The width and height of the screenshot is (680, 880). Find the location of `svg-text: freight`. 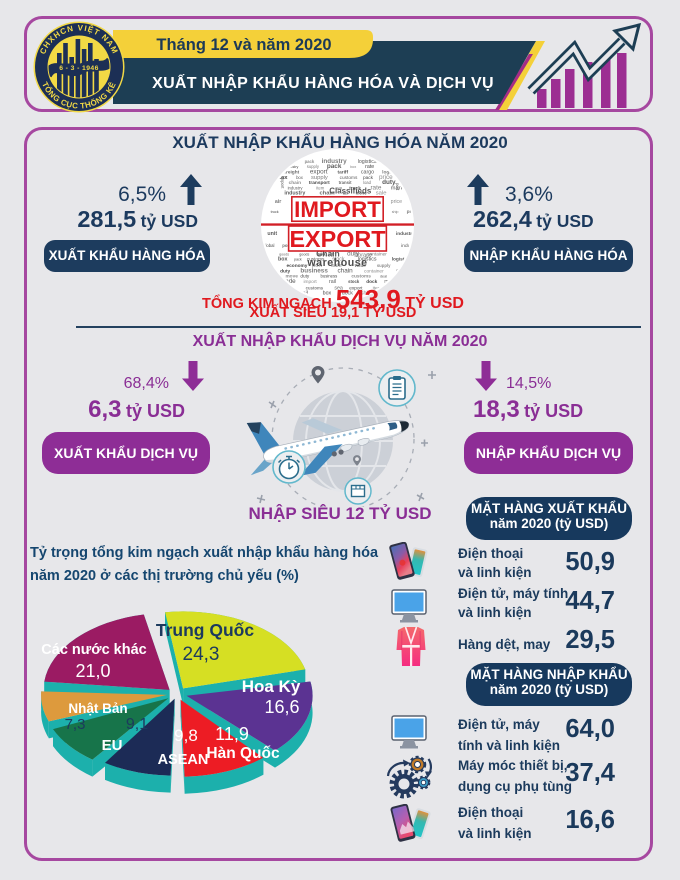

svg-text: freight is located at coordinates (291, 172).